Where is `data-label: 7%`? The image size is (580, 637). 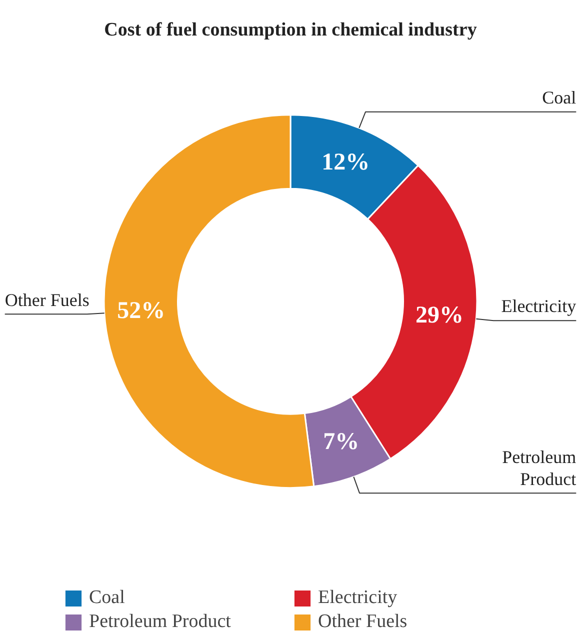
data-label: 7% is located at coordinates (341, 442).